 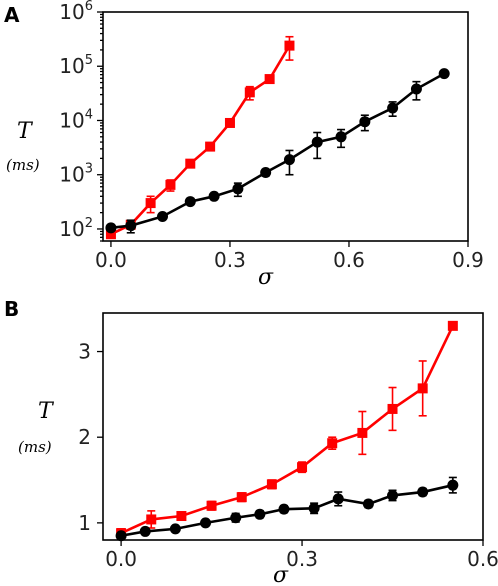 I want to click on panel-a-xticks: 0.0 0.3 0.6 0.9, so click(x=289, y=256).